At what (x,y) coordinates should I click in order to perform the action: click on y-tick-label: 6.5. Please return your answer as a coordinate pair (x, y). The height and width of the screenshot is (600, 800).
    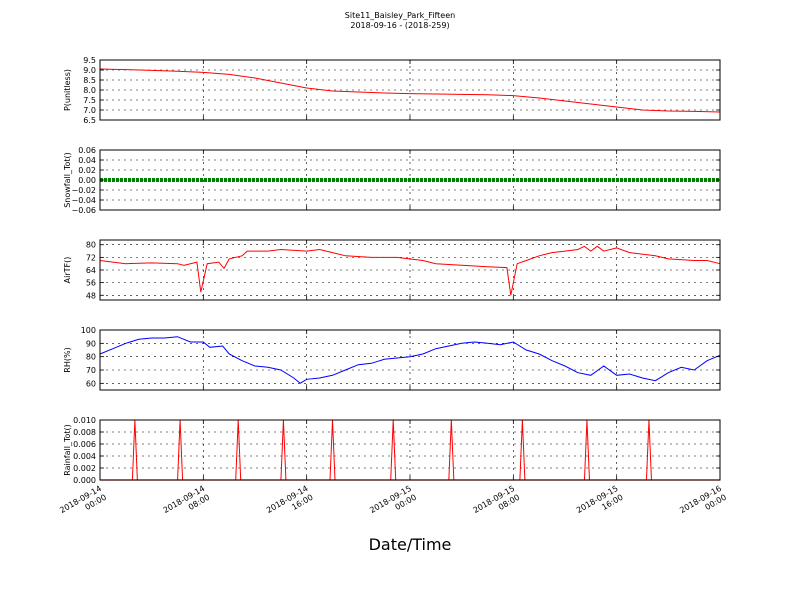
    Looking at the image, I should click on (89, 120).